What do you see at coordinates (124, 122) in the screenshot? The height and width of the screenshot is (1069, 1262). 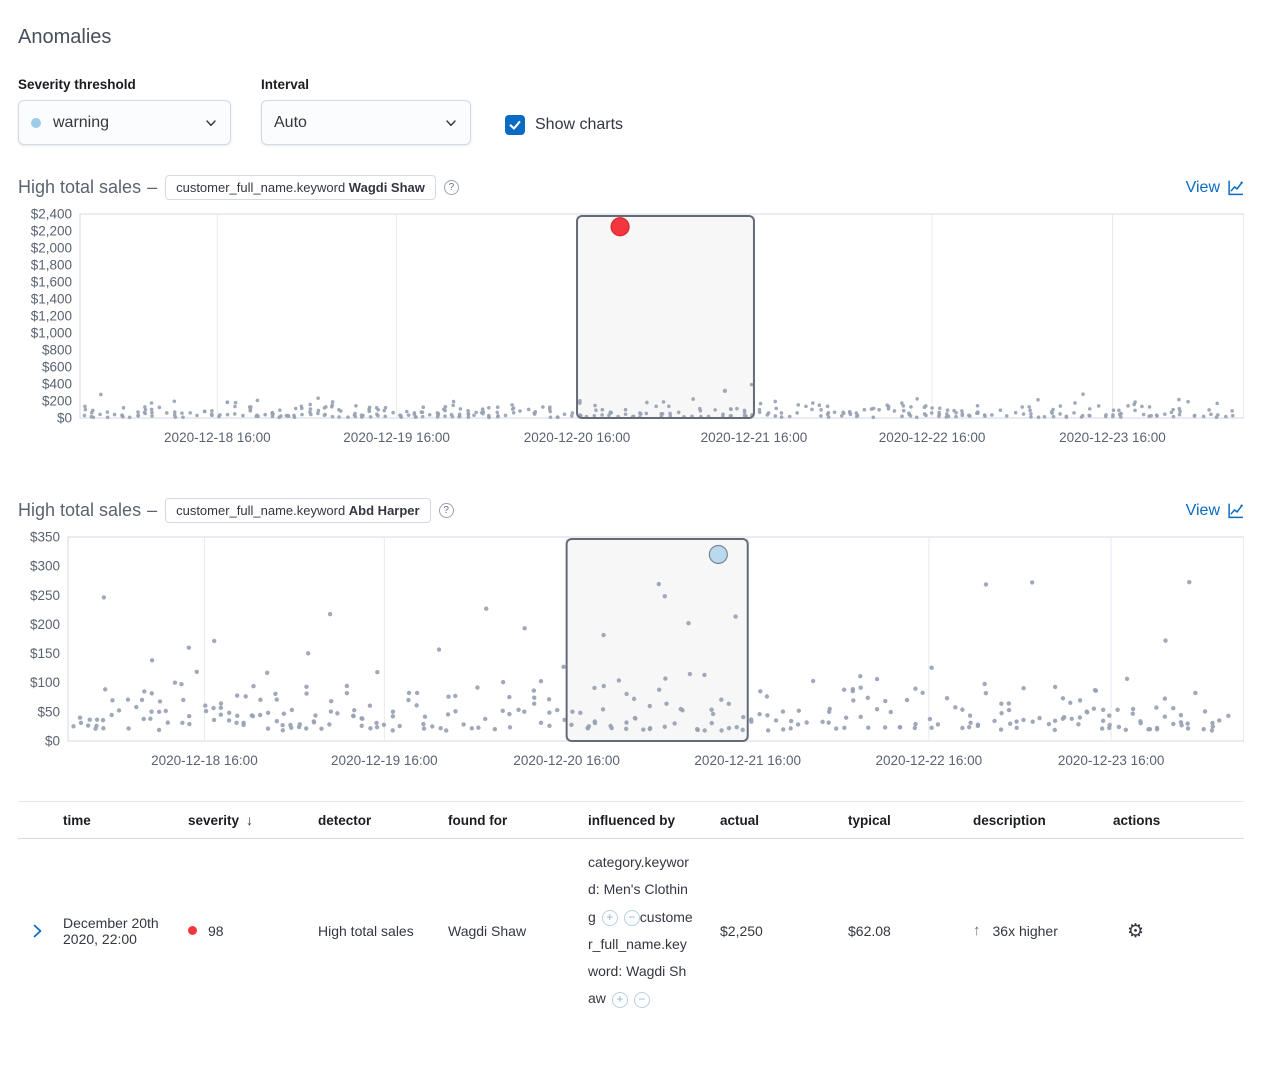 I see `severity-threshold-select: warning` at bounding box center [124, 122].